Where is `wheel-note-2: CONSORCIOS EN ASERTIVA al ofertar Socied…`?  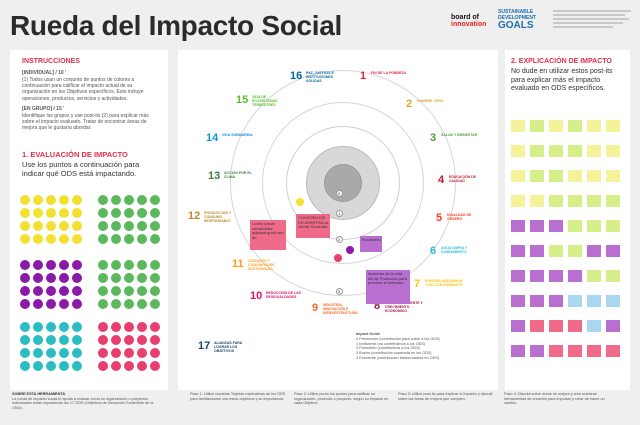
wheel-note-2: CONSORCIOS EN ASERTIVA al ofertar Socied… is located at coordinates (313, 226).